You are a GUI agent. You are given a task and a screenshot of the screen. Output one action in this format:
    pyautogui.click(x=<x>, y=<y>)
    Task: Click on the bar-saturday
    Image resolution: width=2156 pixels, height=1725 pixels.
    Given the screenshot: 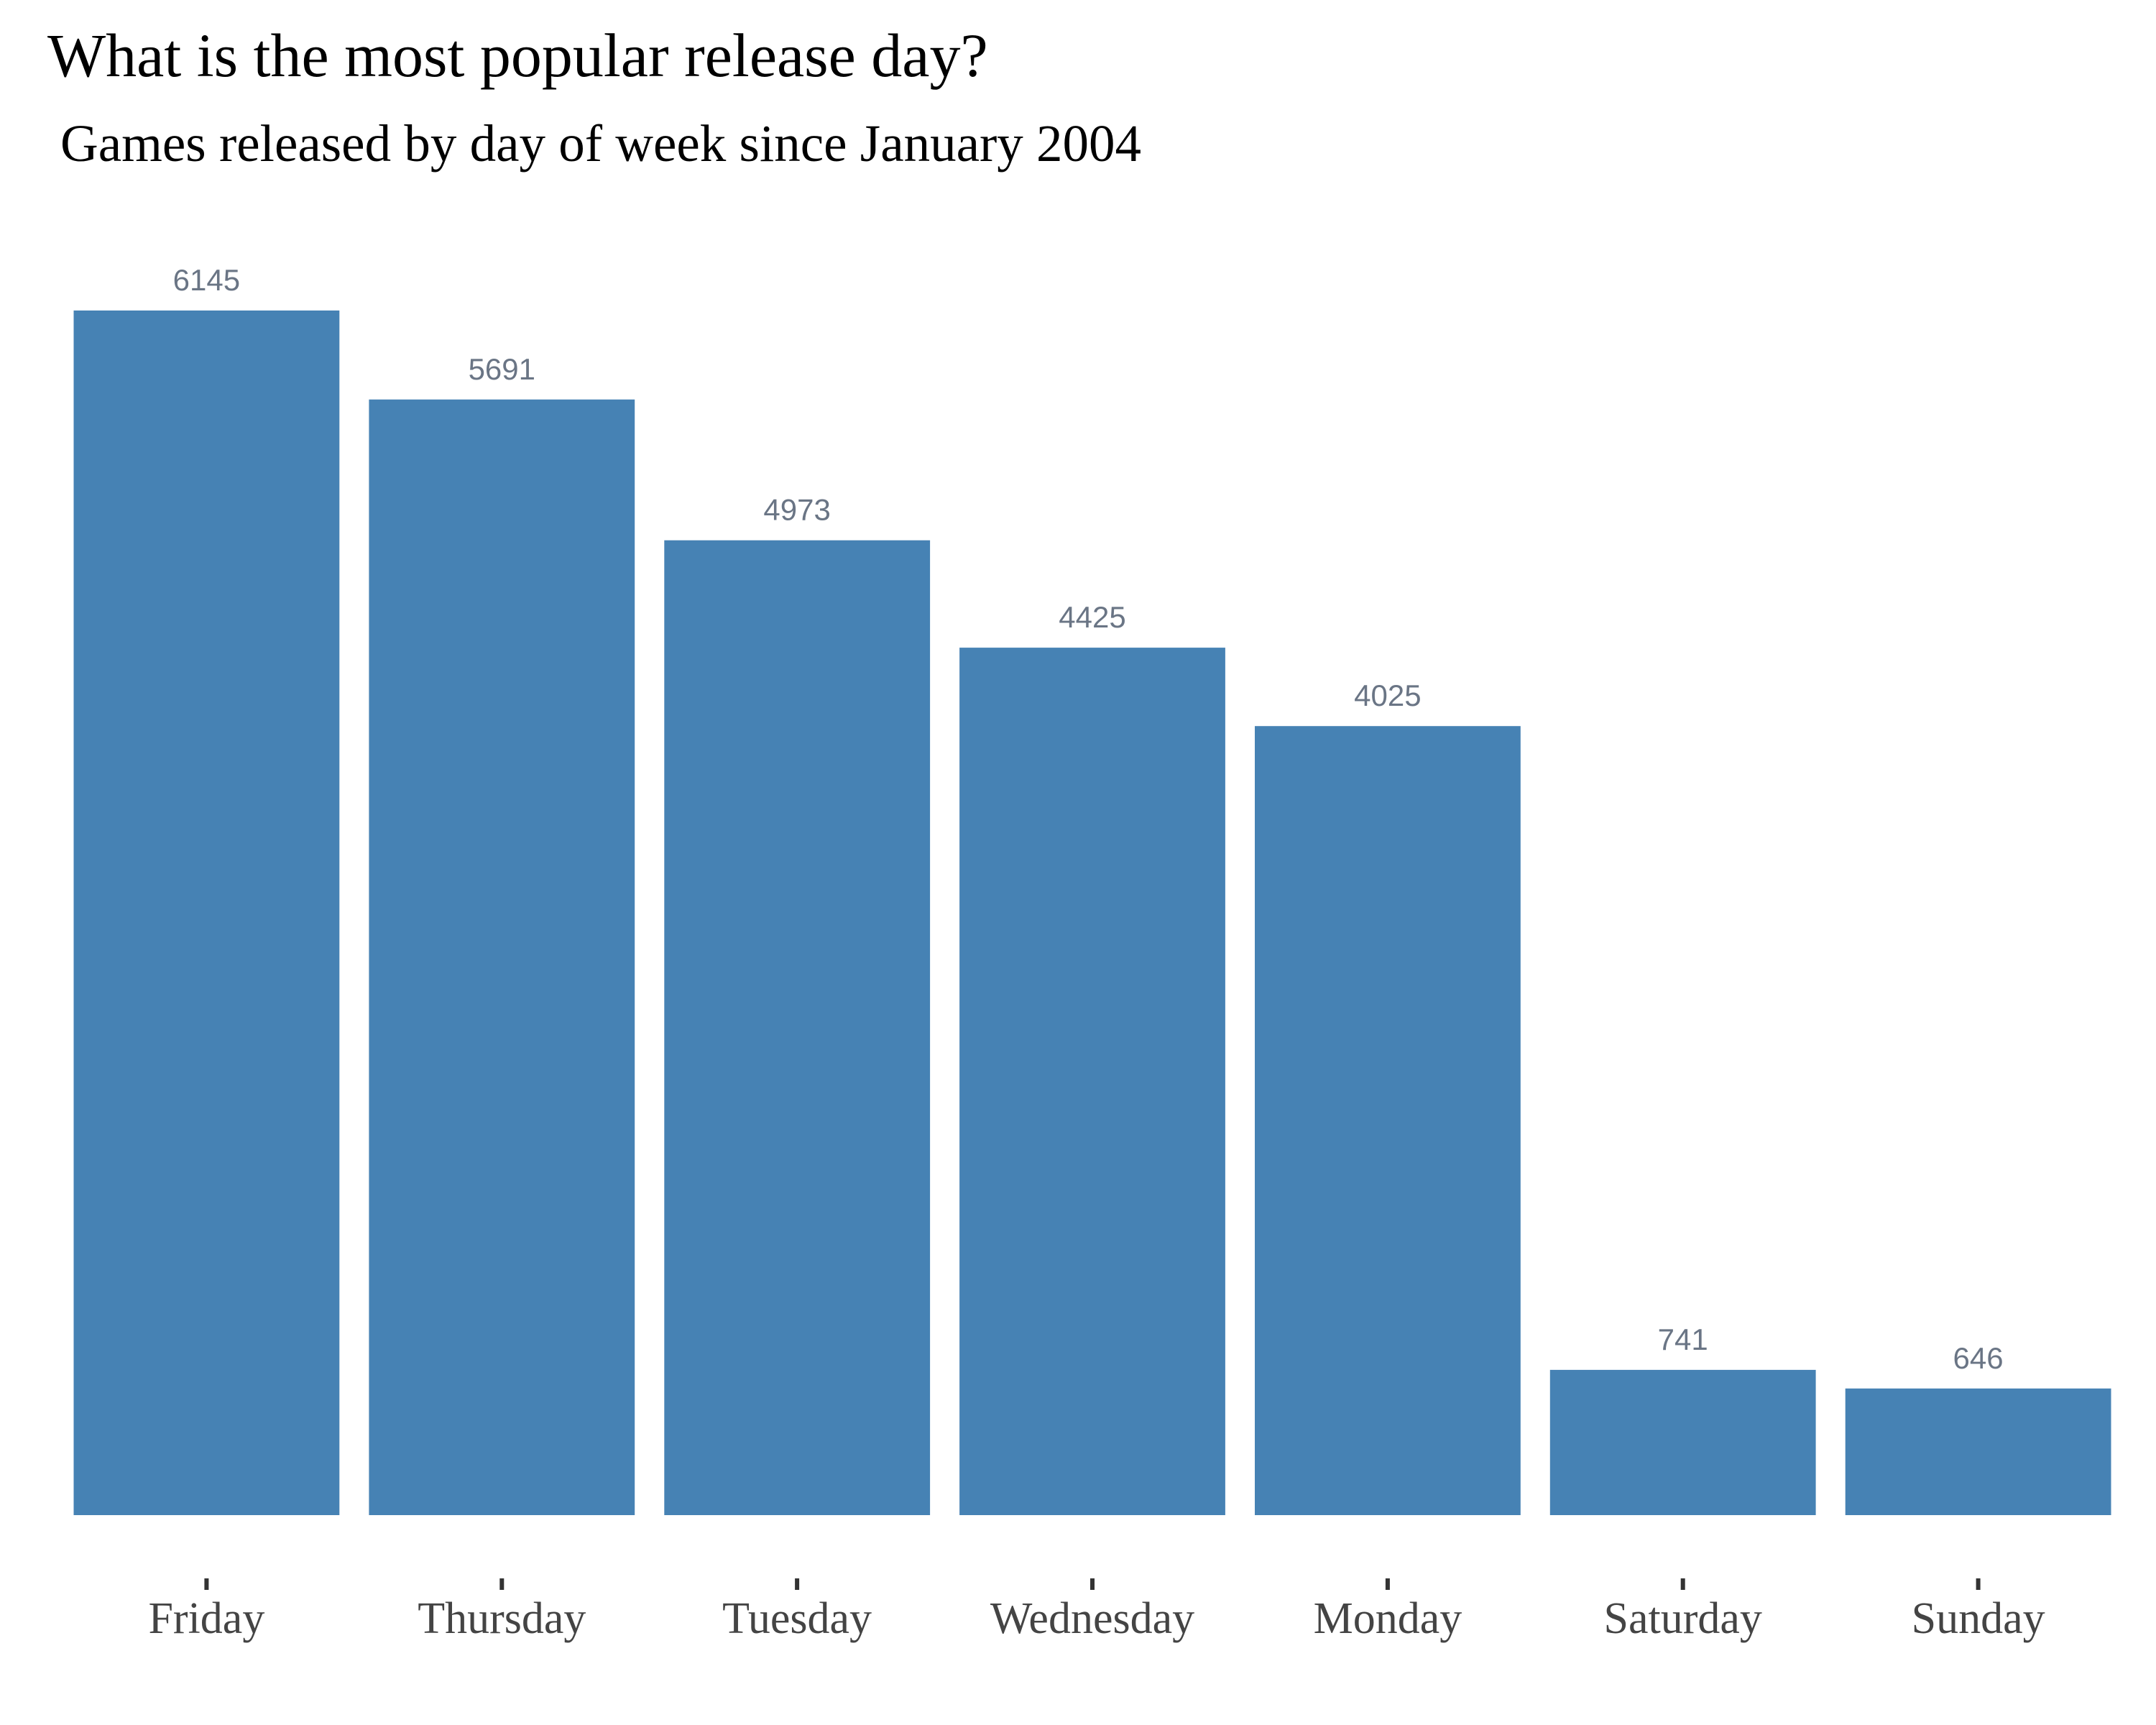 What is the action you would take?
    pyautogui.click(x=1683, y=1442)
    